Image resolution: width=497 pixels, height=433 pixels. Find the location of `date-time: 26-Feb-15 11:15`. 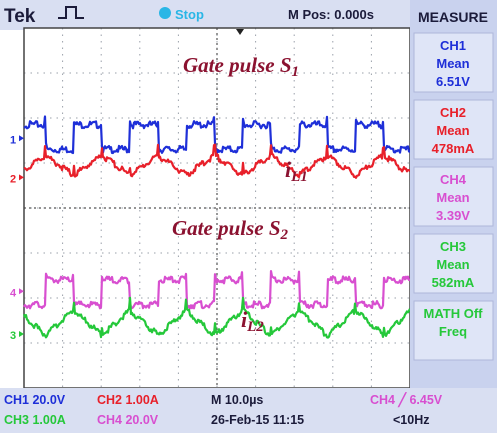

date-time: 26-Feb-15 11:15 is located at coordinates (257, 420).